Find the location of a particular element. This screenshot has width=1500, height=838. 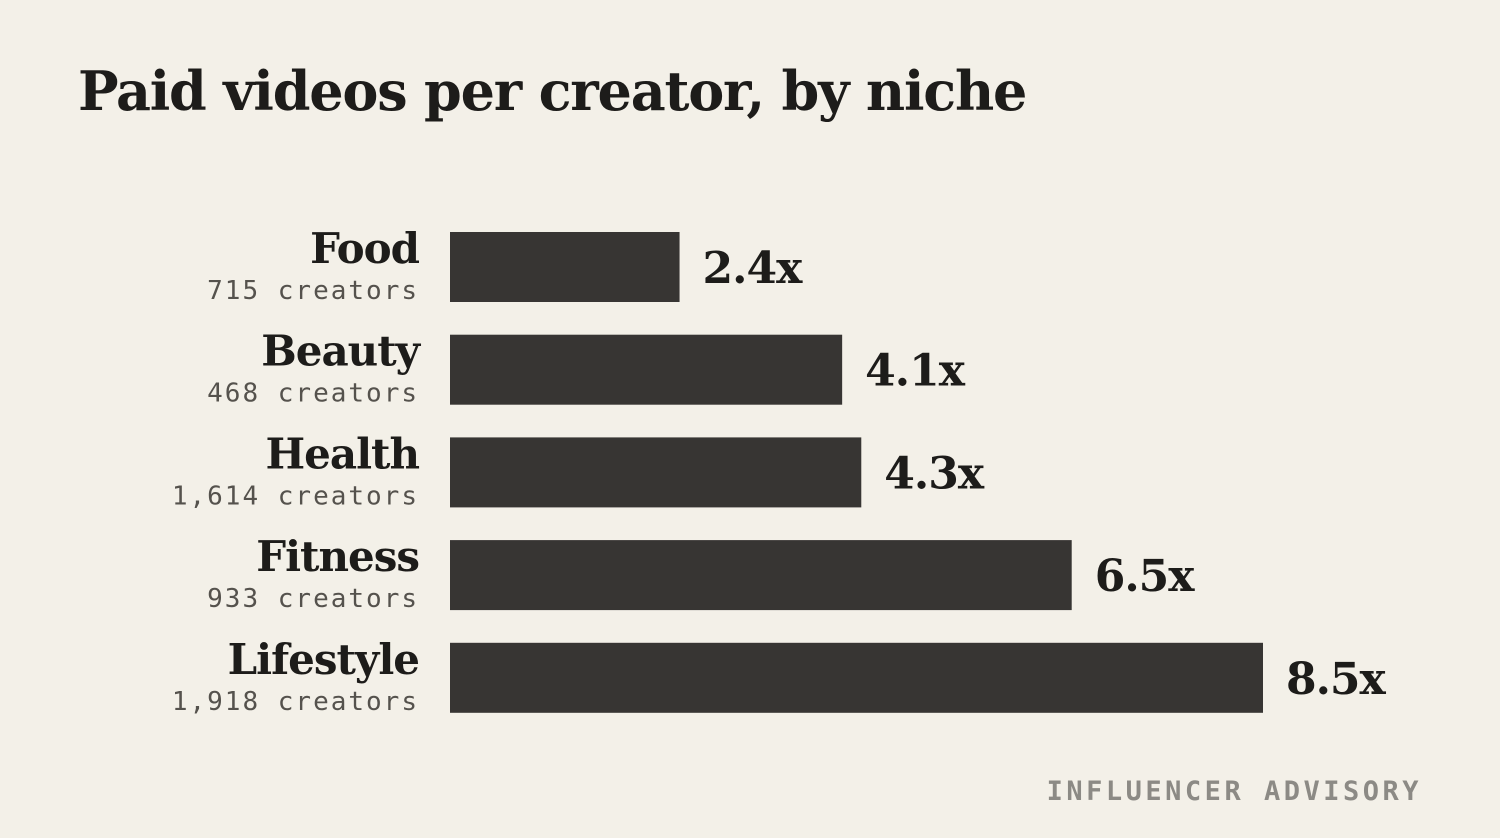

value-label-health: 4.3x is located at coordinates (934, 473).